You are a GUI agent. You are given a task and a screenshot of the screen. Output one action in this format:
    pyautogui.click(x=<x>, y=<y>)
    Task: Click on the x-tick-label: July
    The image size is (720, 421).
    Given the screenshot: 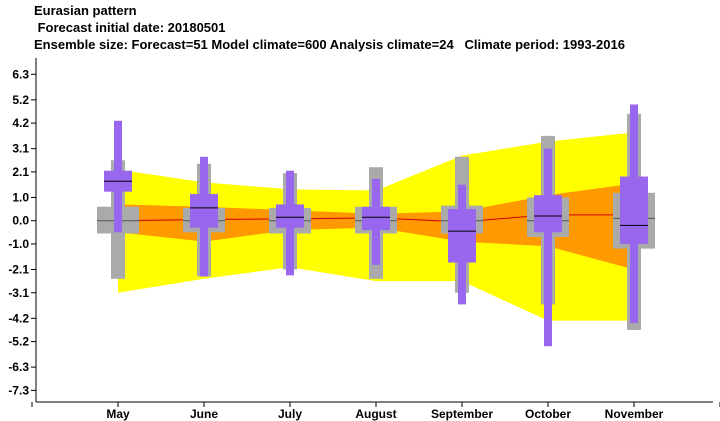 What is the action you would take?
    pyautogui.click(x=290, y=414)
    